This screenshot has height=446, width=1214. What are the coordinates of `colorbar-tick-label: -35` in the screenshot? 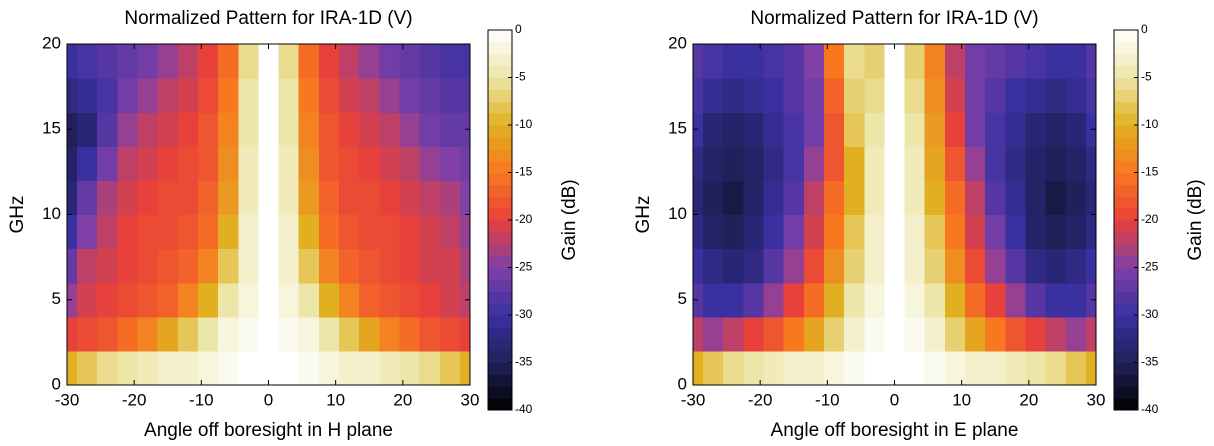 It's located at (524, 362).